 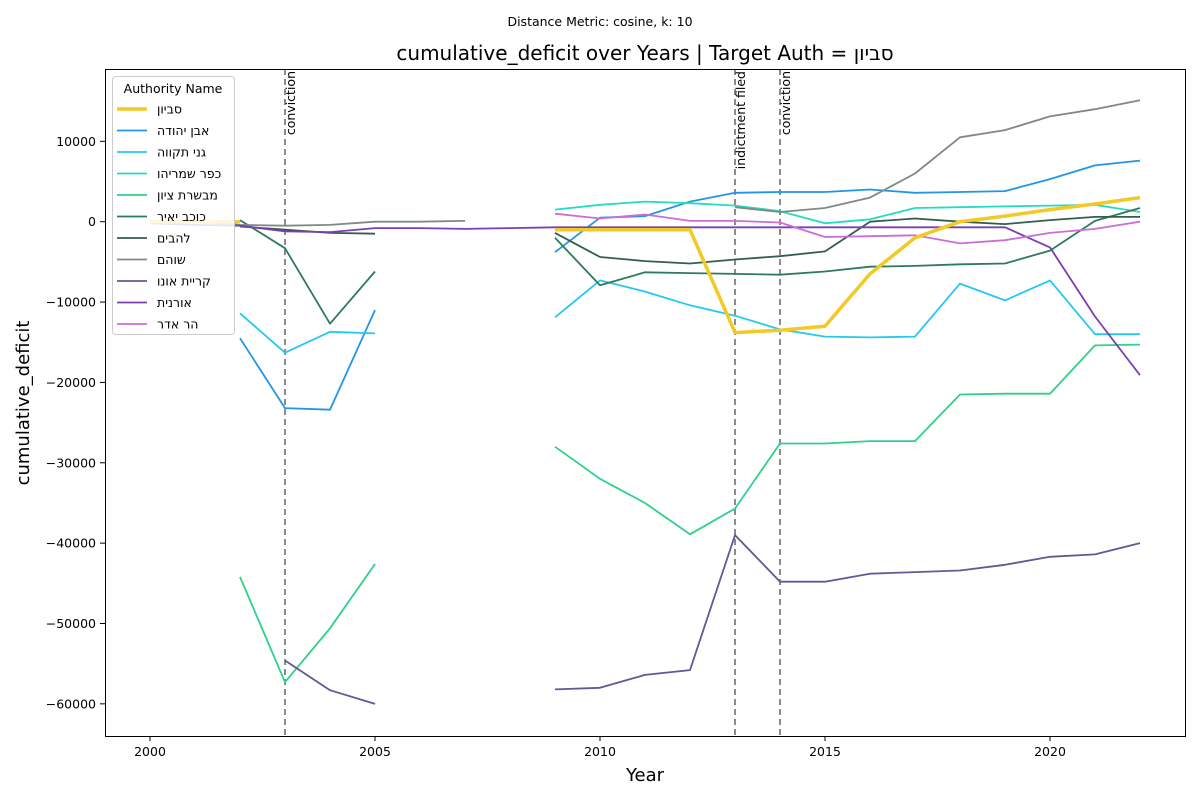 I want to click on x-tick-label: 2000, so click(x=150, y=751).